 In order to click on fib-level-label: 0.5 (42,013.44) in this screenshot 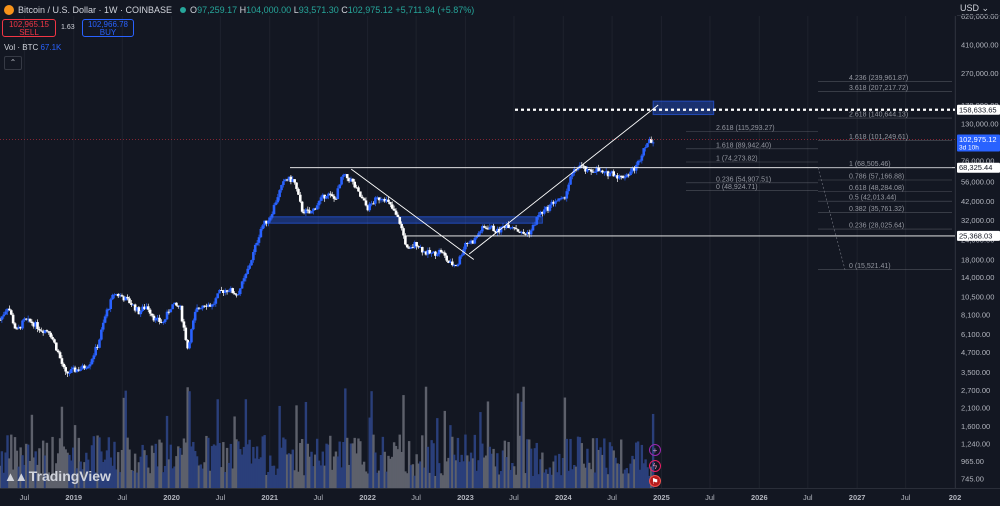, I will do `click(872, 198)`.